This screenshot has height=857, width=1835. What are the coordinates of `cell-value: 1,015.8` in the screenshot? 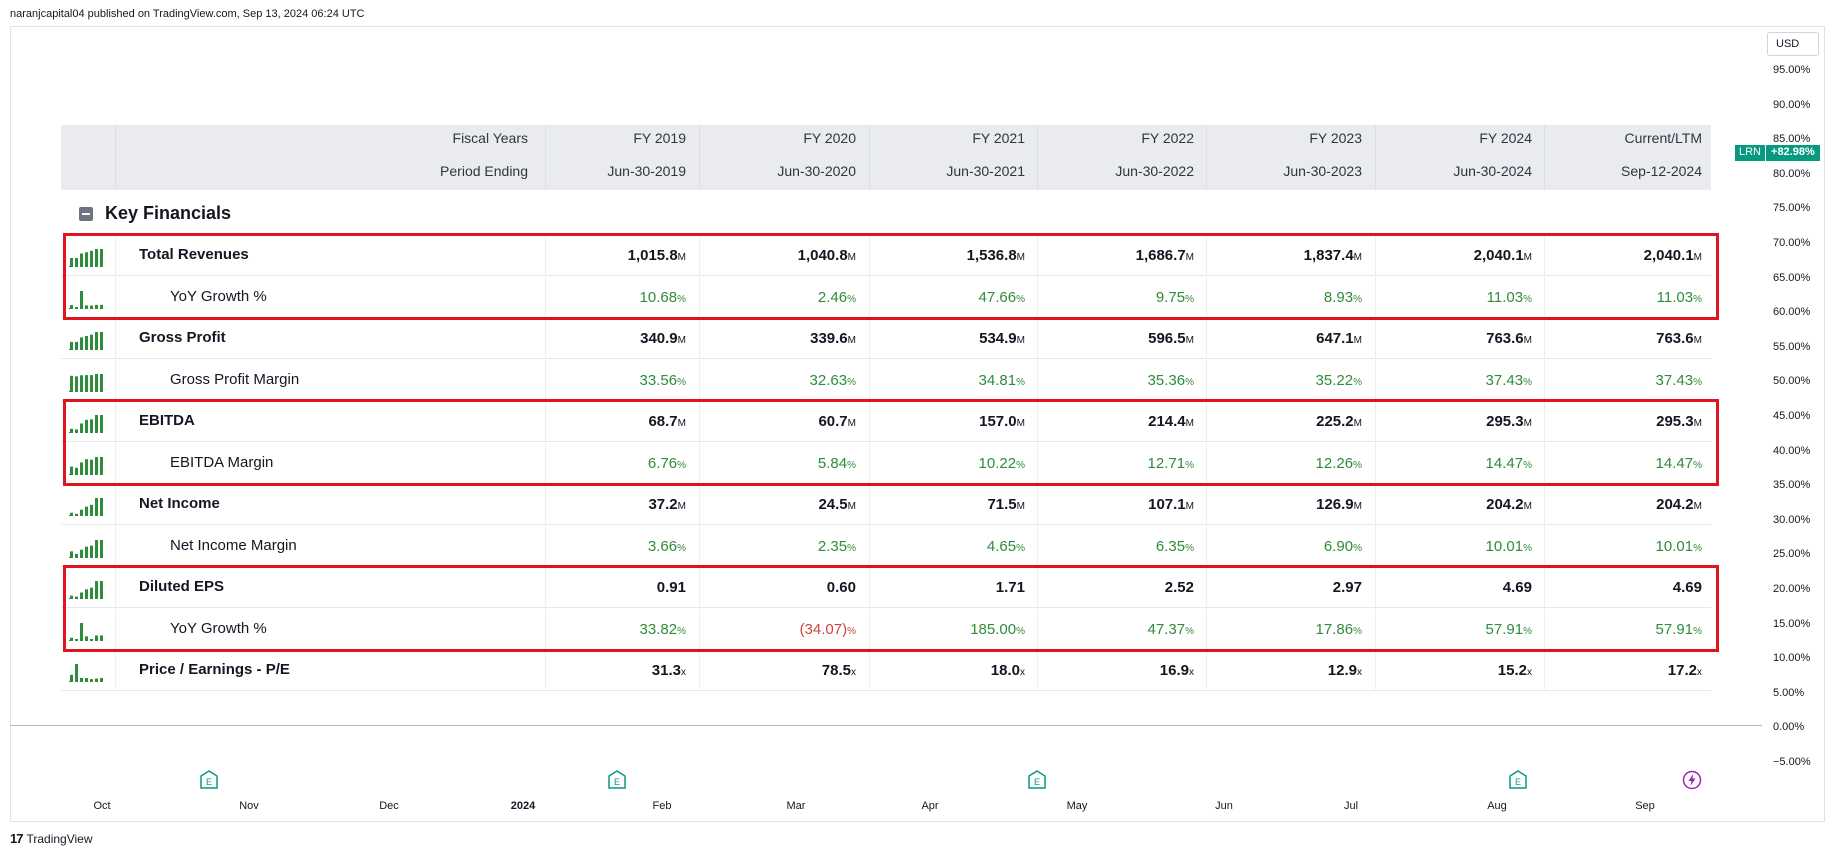 It's located at (652, 255).